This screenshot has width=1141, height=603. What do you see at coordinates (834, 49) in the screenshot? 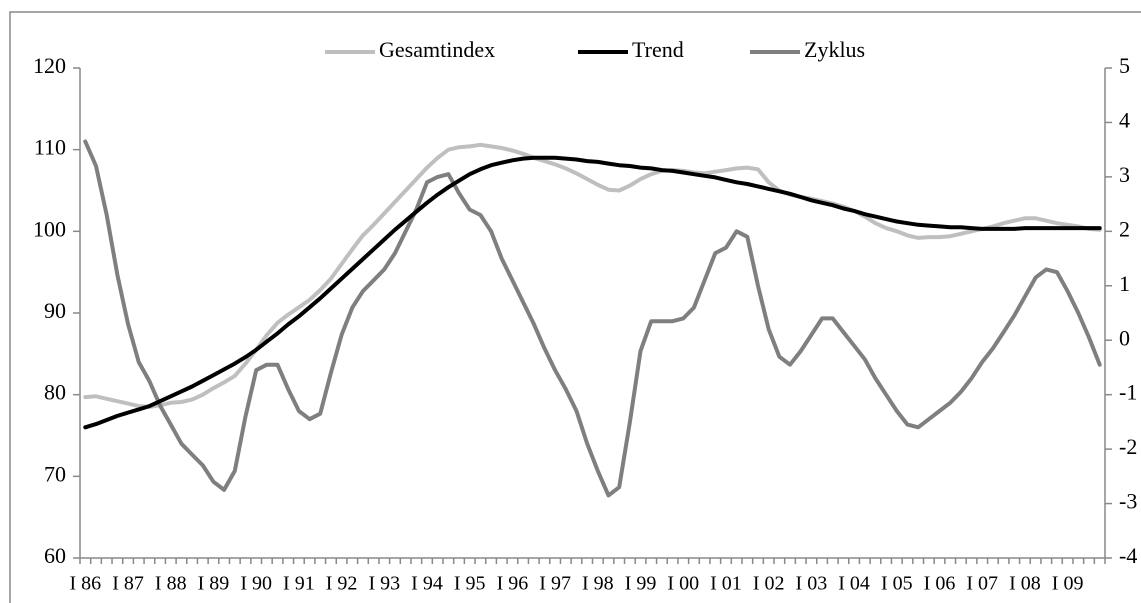
I see `legend-label: Zyklus` at bounding box center [834, 49].